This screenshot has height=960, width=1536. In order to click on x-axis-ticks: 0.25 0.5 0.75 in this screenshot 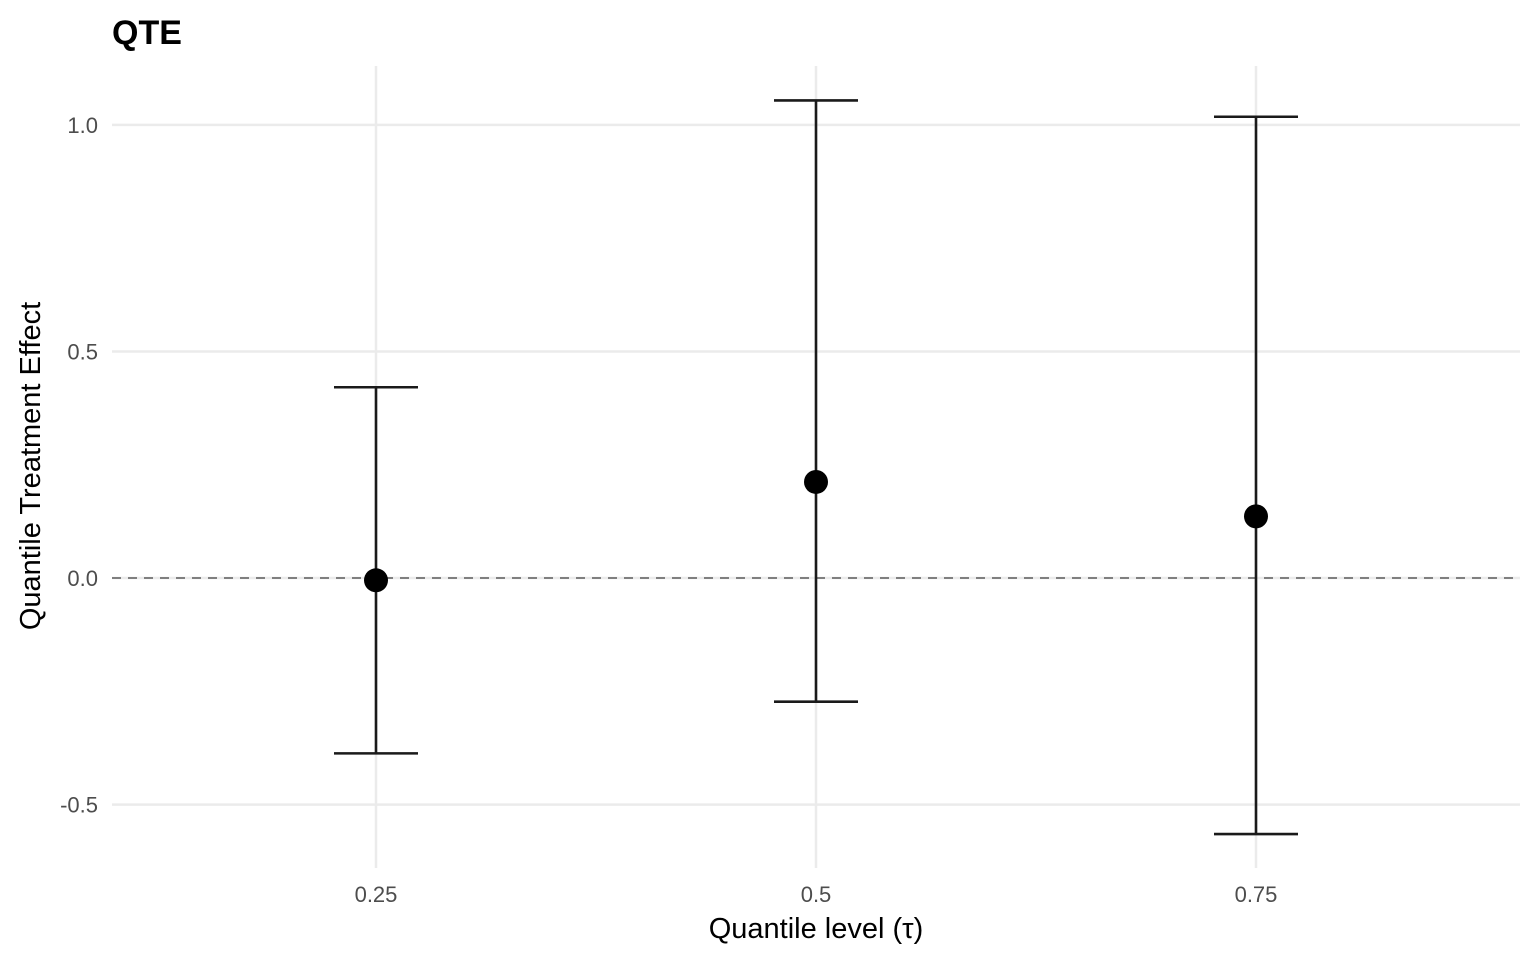, I will do `click(816, 894)`.